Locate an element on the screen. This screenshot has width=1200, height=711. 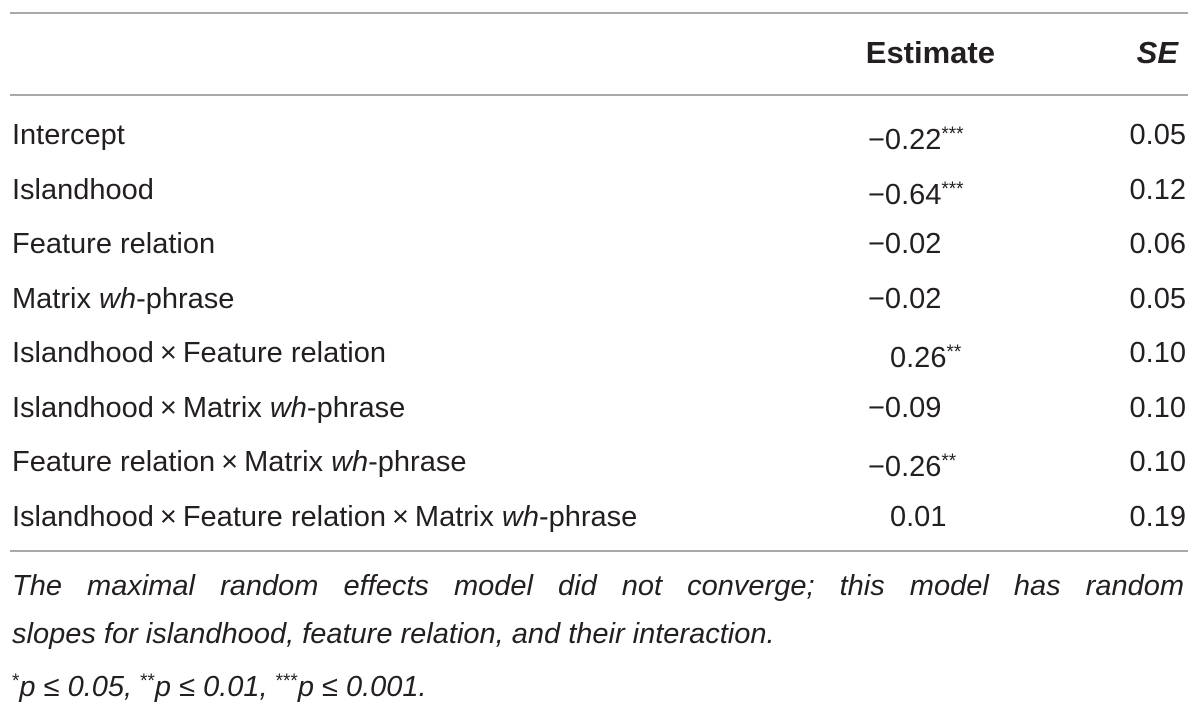
row-label: Islandhood × Feature relation is located at coordinates (199, 353).